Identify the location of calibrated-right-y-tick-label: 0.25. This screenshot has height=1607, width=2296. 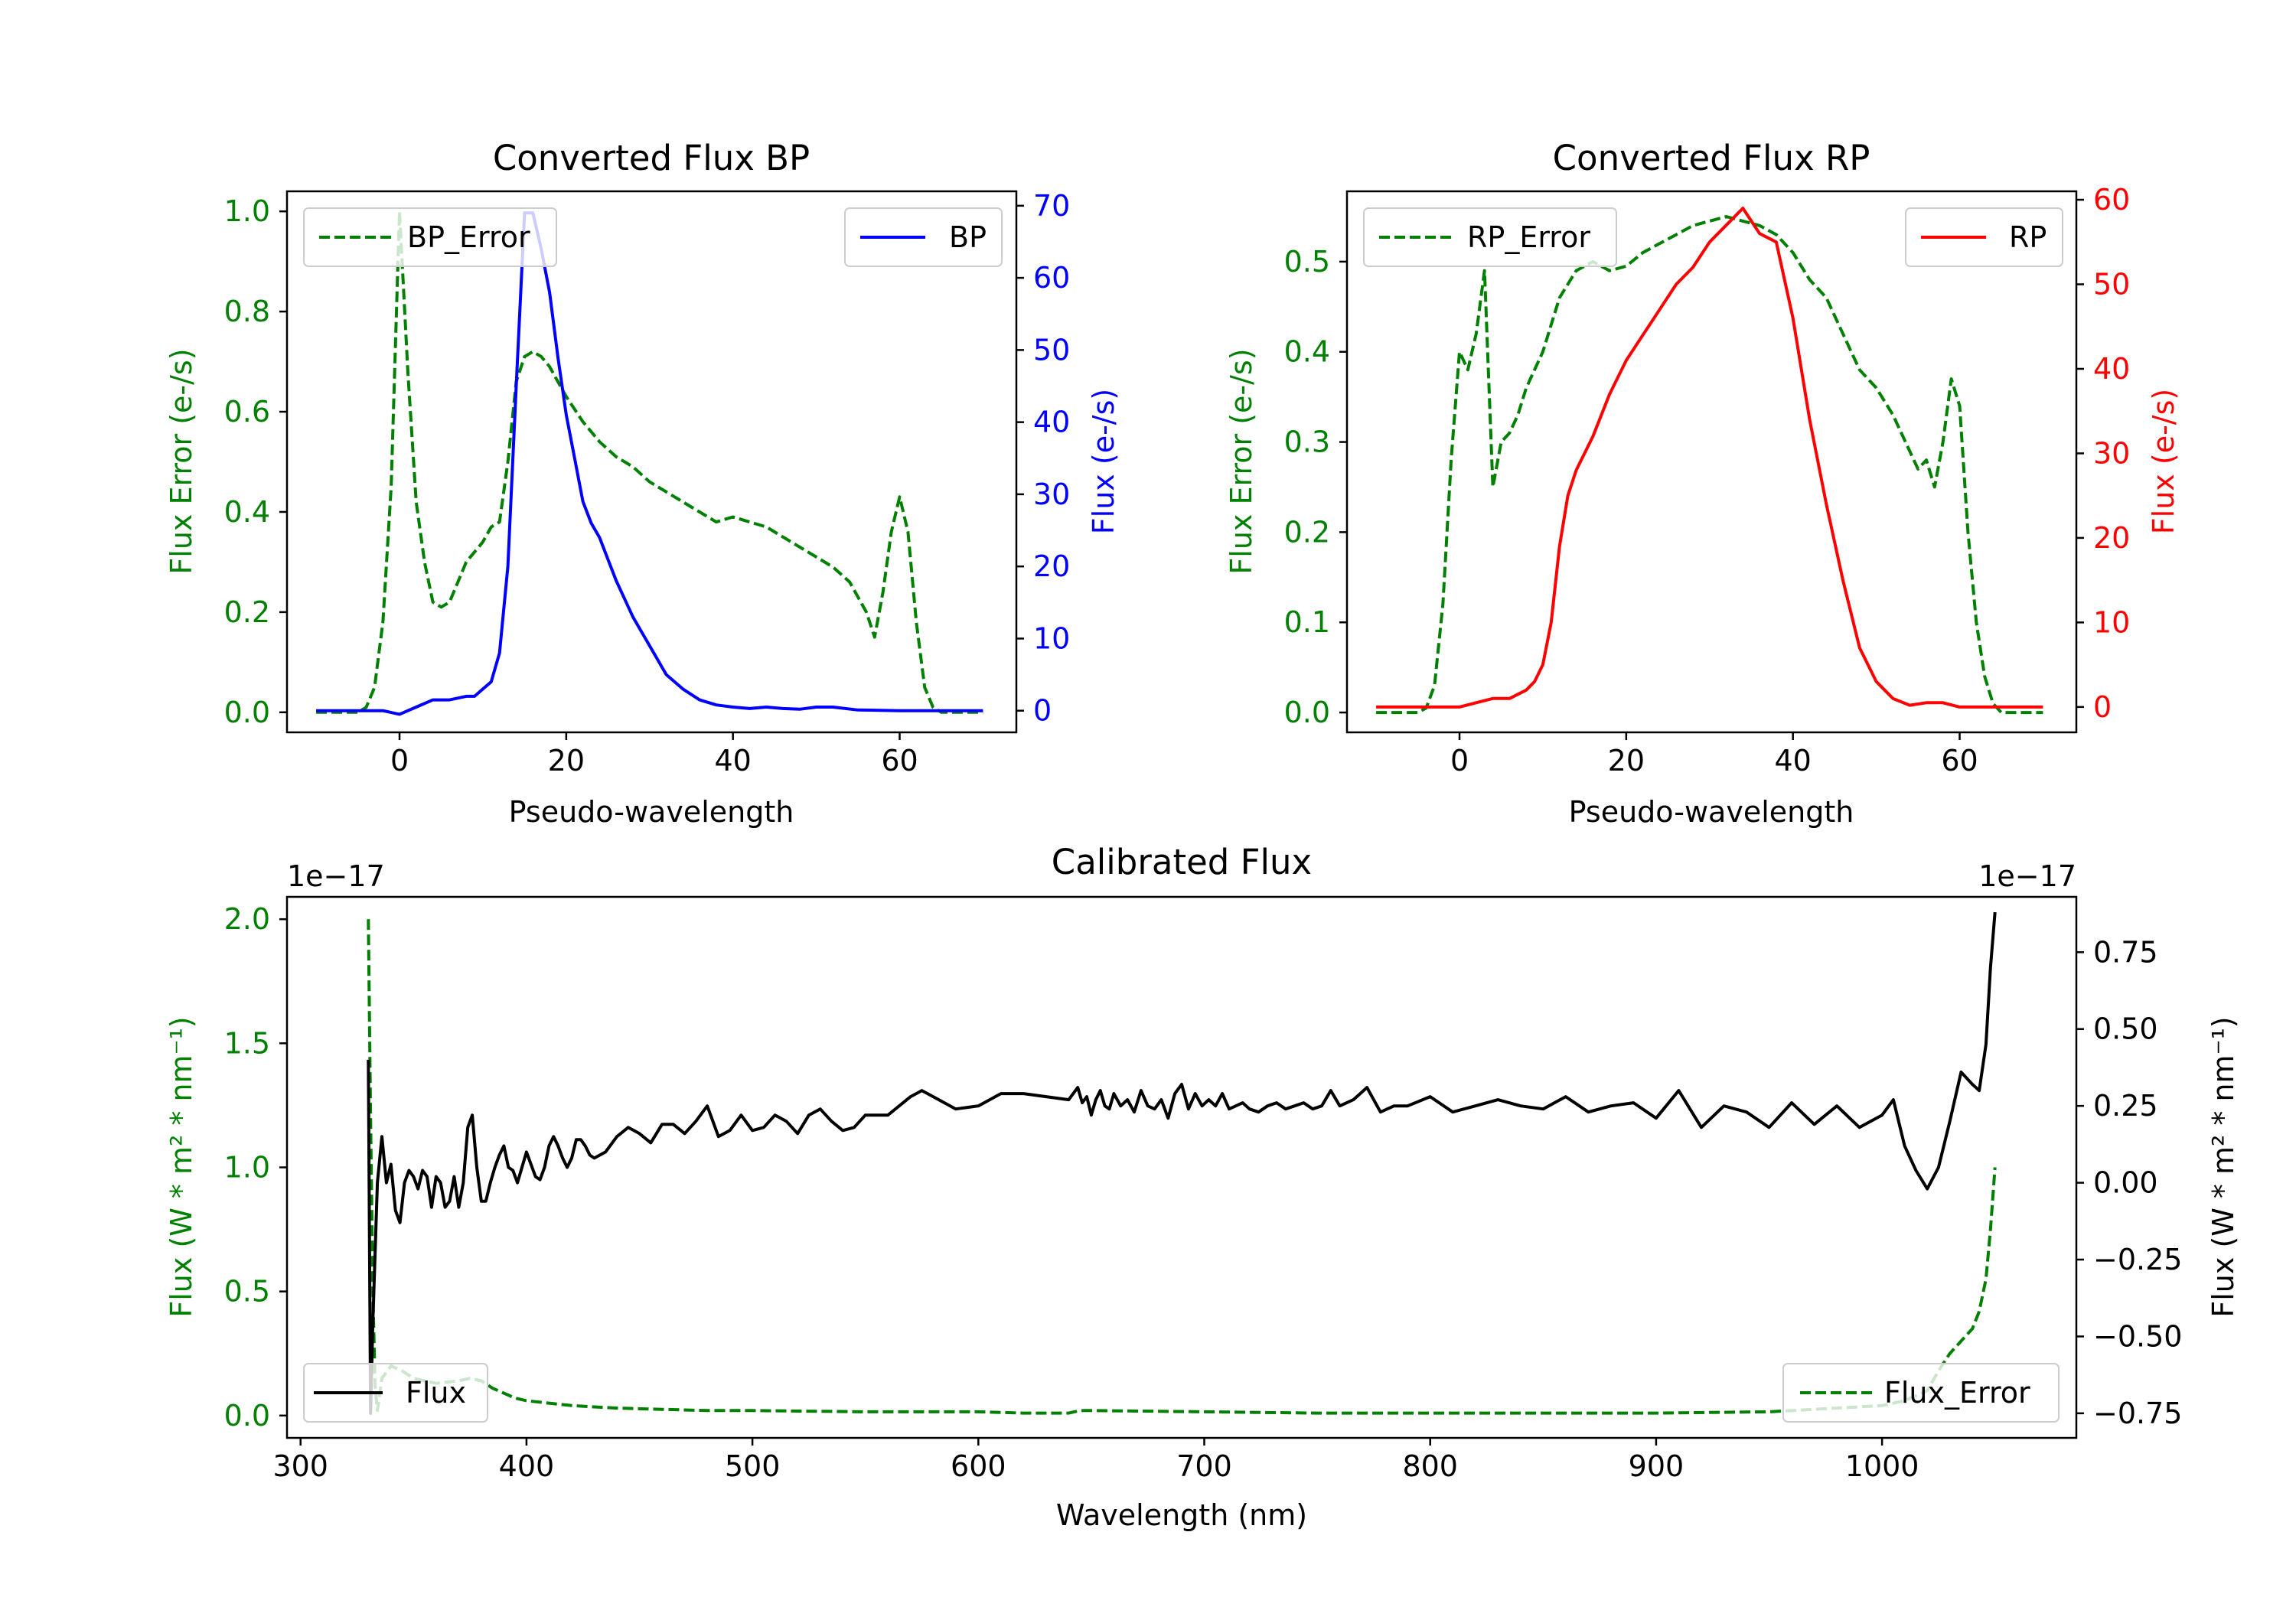
(2125, 1106).